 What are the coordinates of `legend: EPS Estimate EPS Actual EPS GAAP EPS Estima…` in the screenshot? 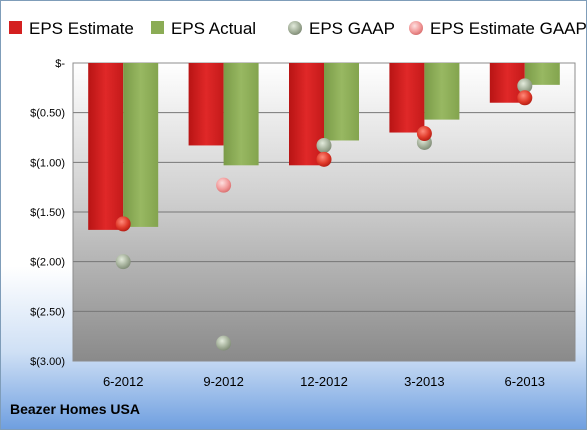 It's located at (297, 28).